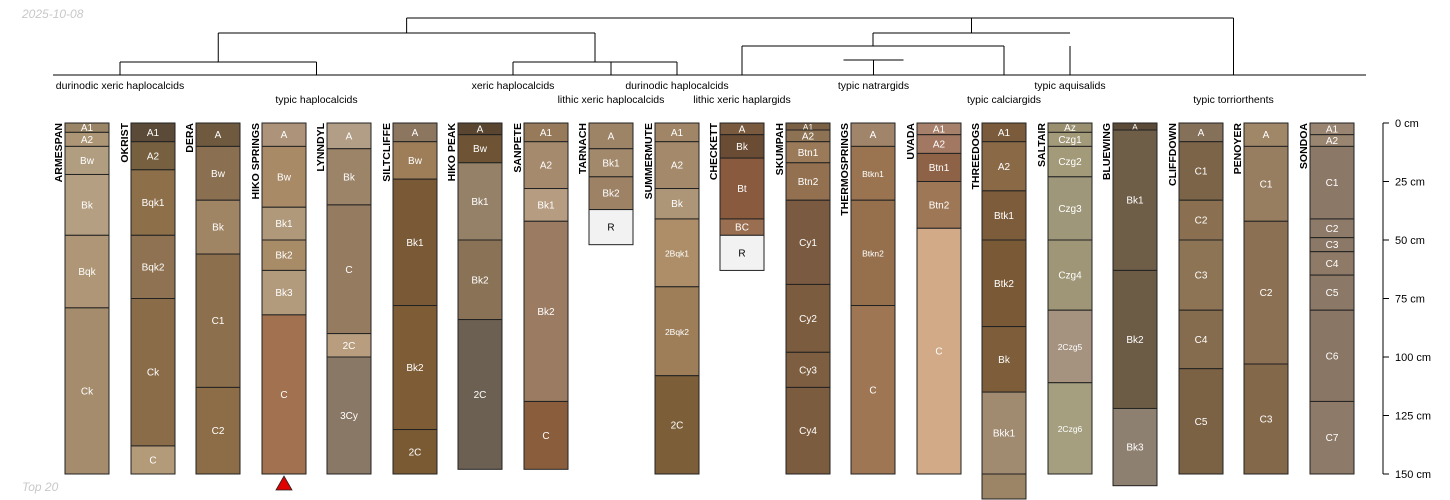  Describe the element at coordinates (53, 14) in the screenshot. I see `date-label: 2025-10-08` at that location.